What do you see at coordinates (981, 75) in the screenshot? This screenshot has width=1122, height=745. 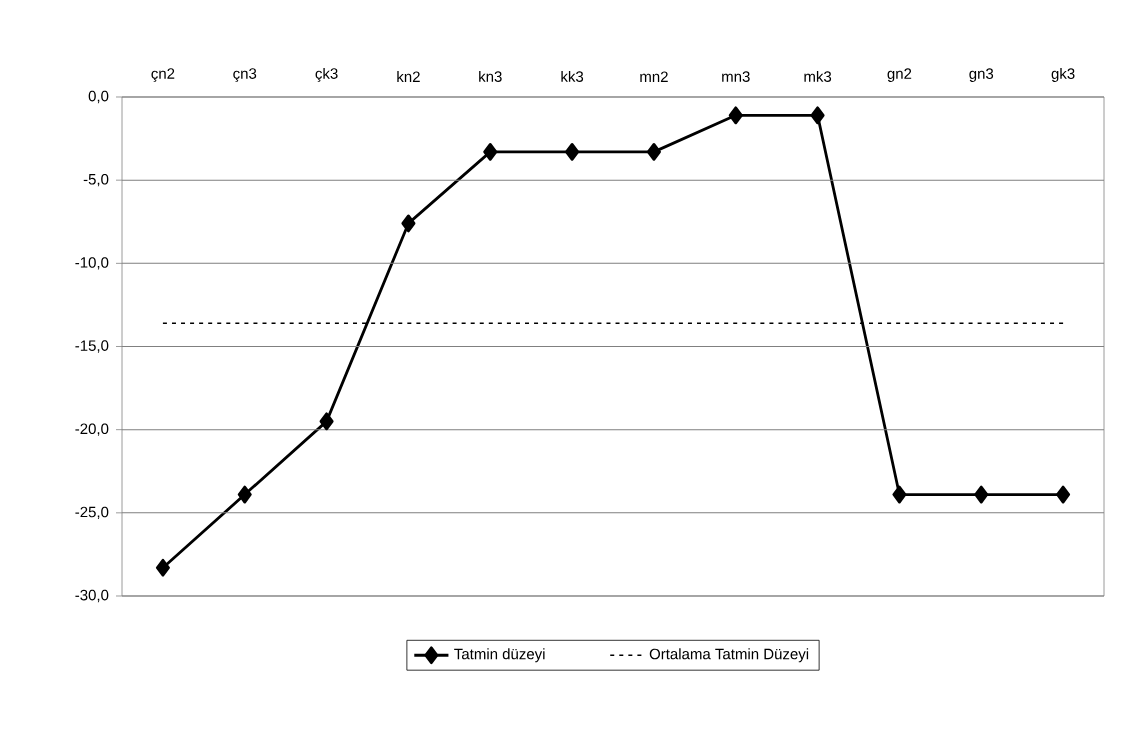 I see `x-tick-label: gn3` at bounding box center [981, 75].